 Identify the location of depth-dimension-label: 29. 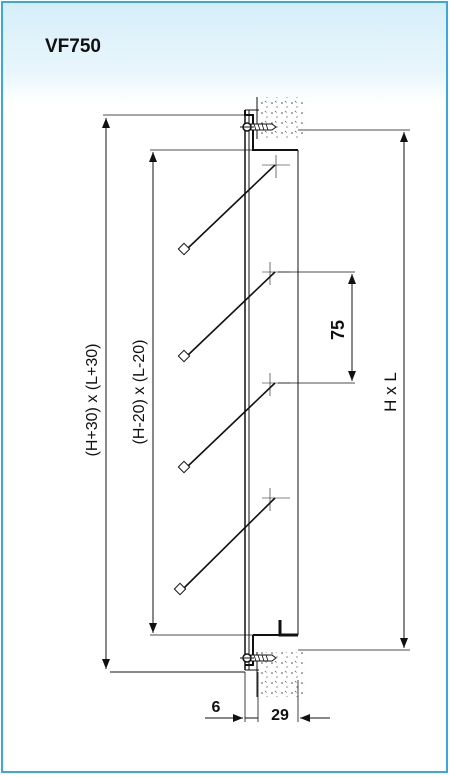
(280, 715).